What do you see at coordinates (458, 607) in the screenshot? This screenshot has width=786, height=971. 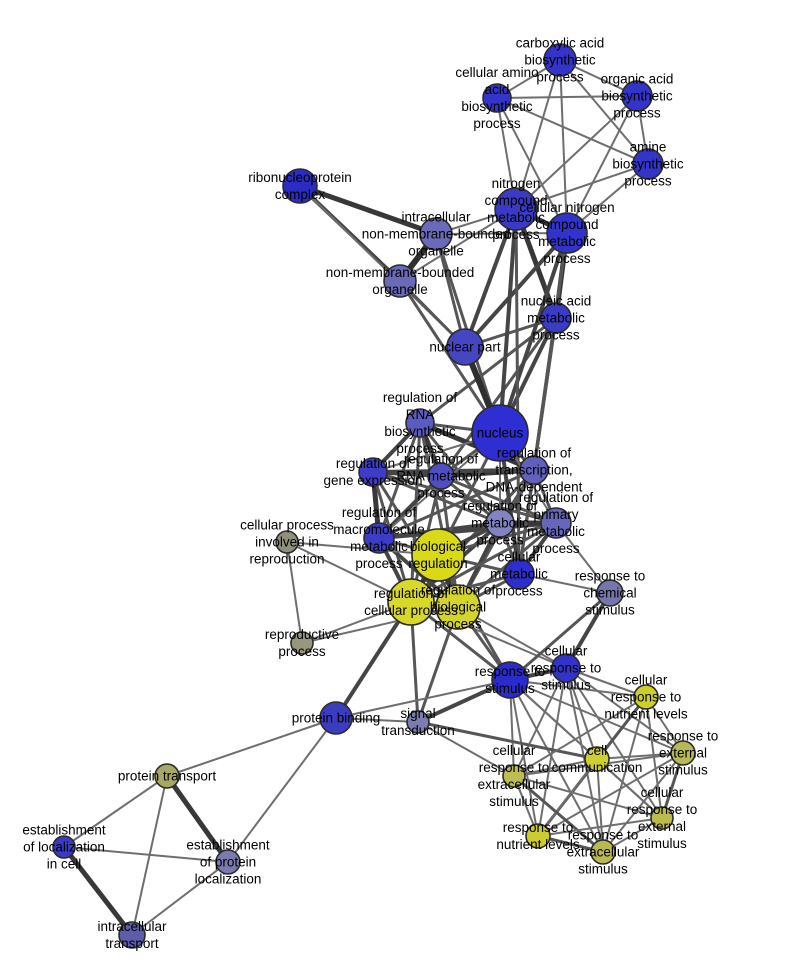 I see `node-regulation-of-biological-process` at bounding box center [458, 607].